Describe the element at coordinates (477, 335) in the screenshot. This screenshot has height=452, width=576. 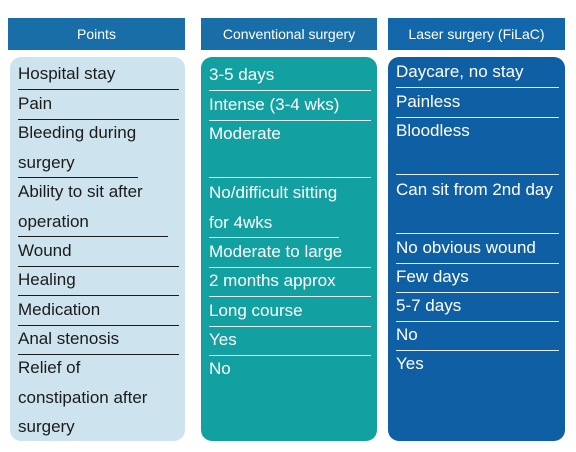
I see `laser-row: No` at that location.